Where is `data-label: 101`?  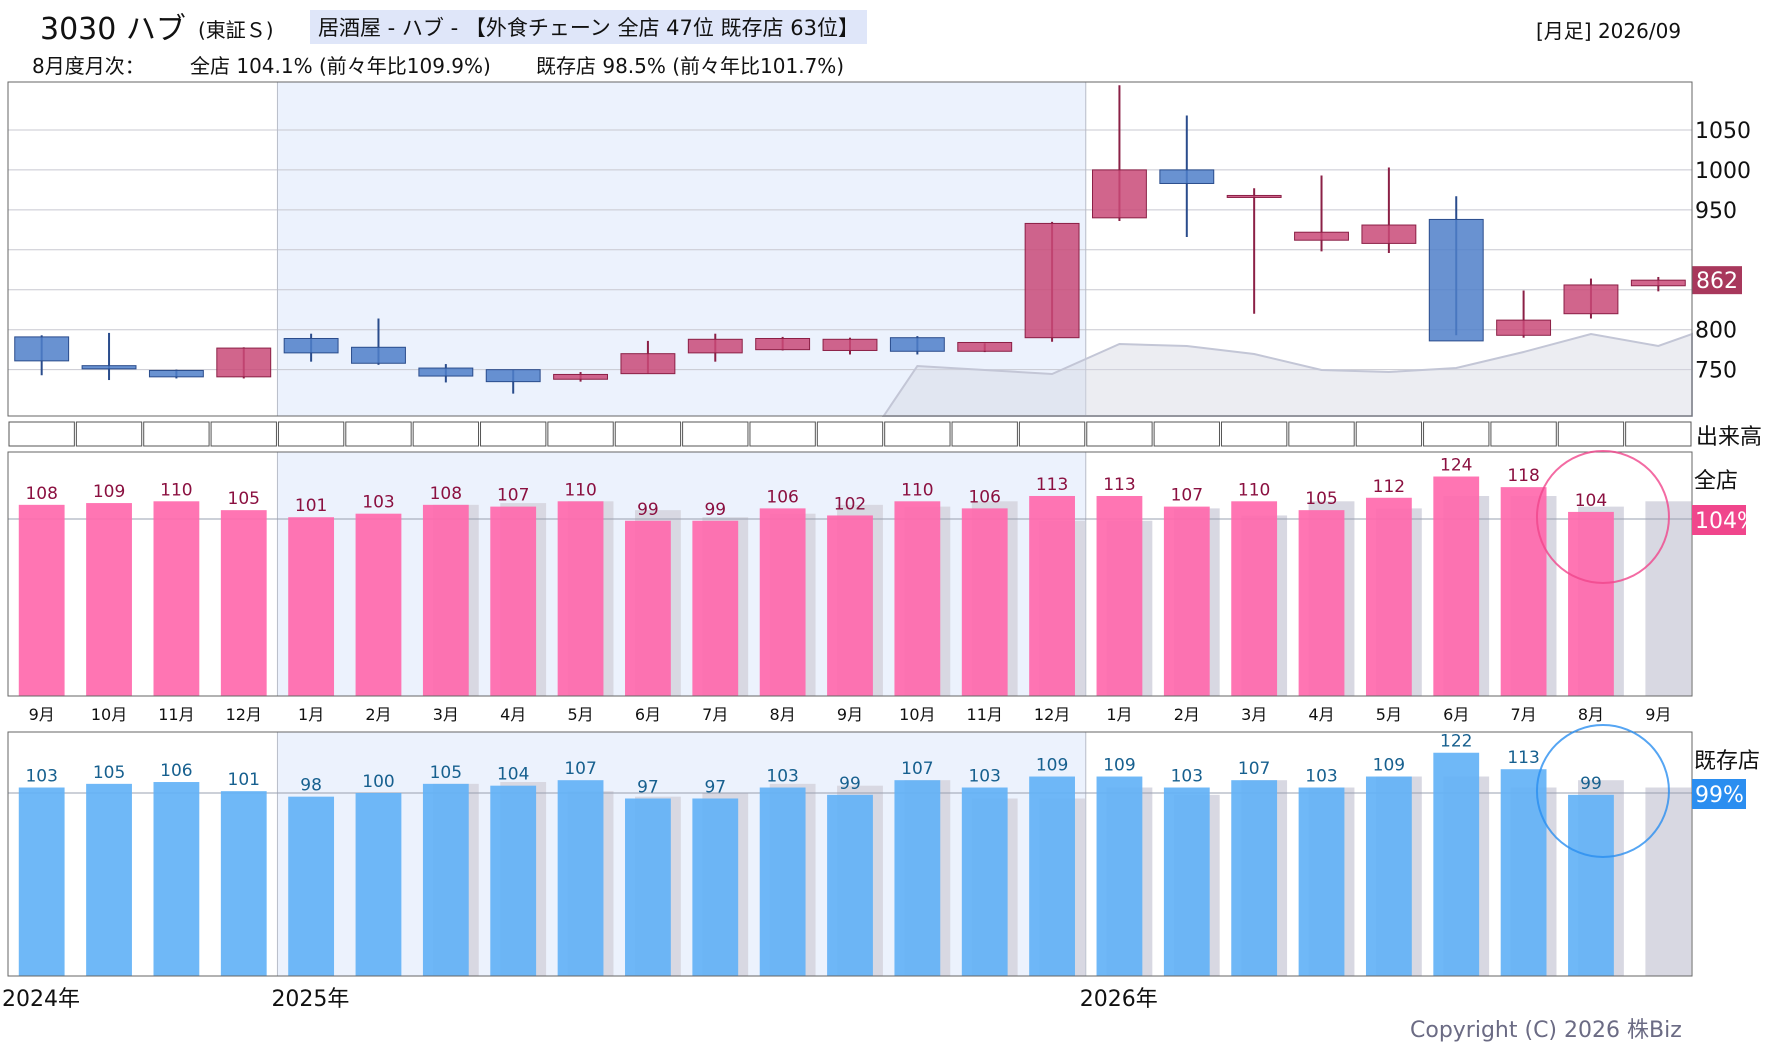
data-label: 101 is located at coordinates (244, 780).